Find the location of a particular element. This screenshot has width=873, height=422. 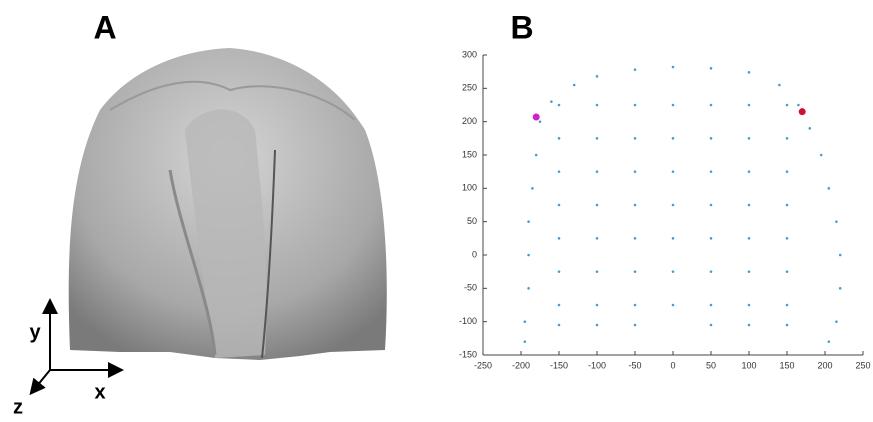

x-tick-label: 50 is located at coordinates (711, 365).